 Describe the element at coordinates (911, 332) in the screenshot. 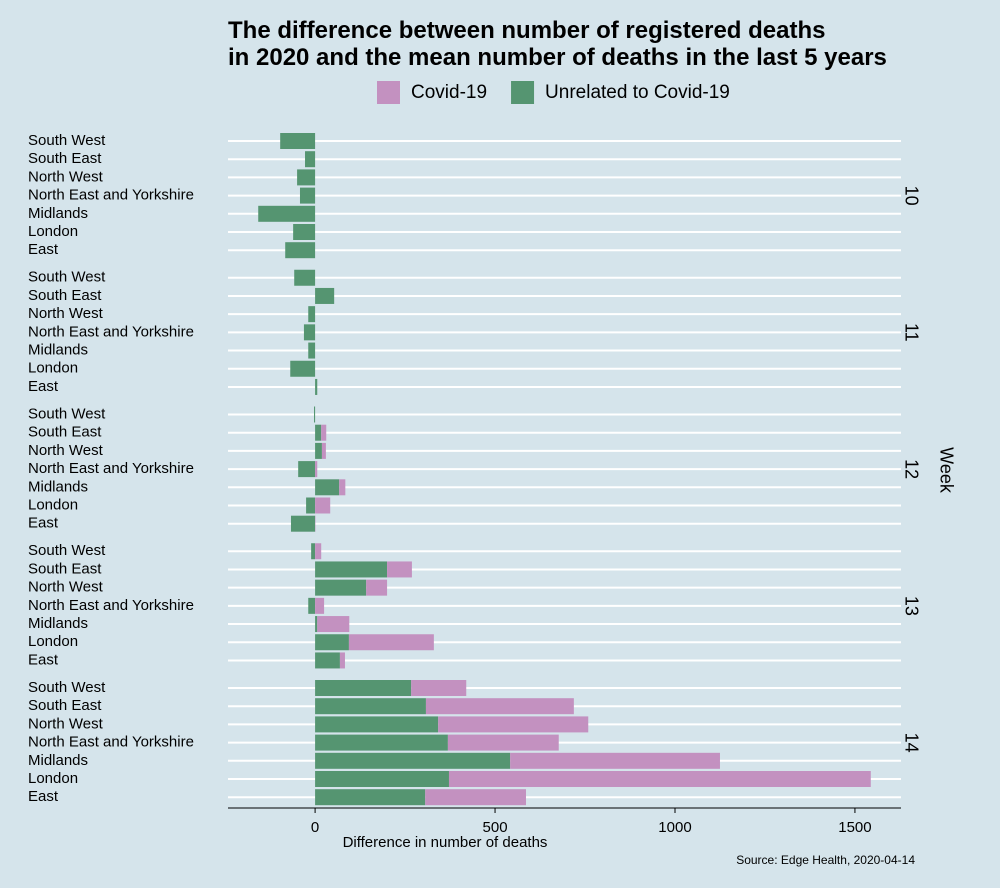

I see `facet-label: 11` at that location.